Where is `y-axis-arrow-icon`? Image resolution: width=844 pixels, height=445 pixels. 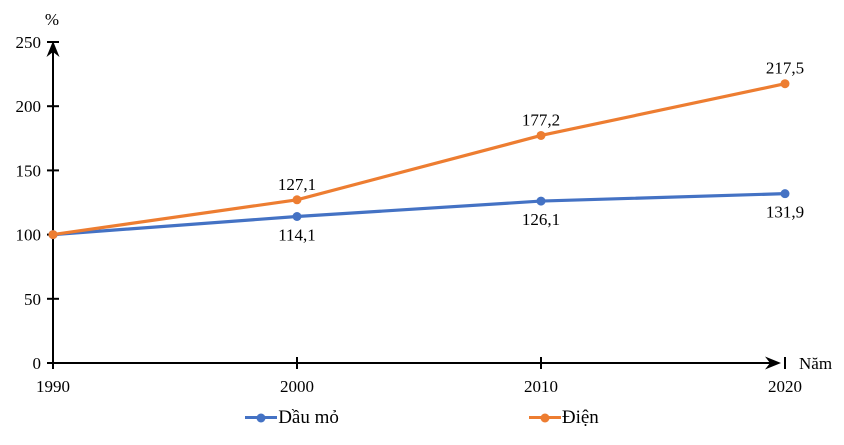 y-axis-arrow-icon is located at coordinates (53, 49).